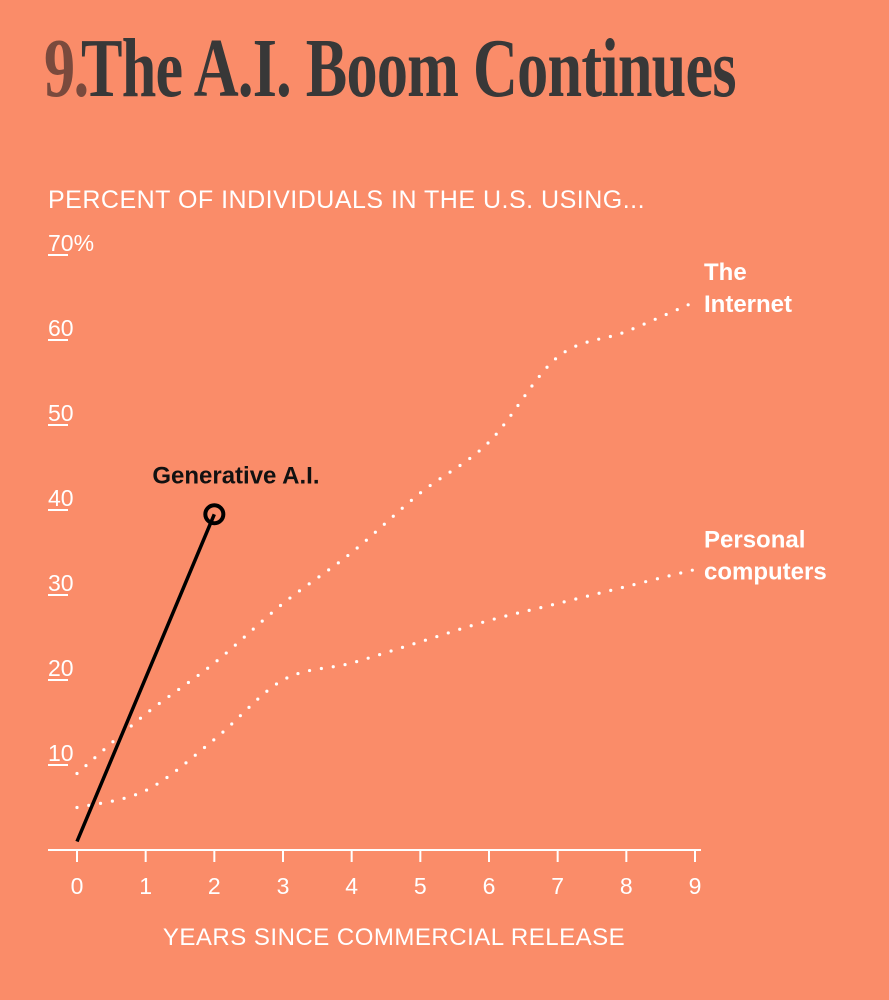 This screenshot has width=889, height=1000. Describe the element at coordinates (214, 886) in the screenshot. I see `x-tick-label: 2` at that location.